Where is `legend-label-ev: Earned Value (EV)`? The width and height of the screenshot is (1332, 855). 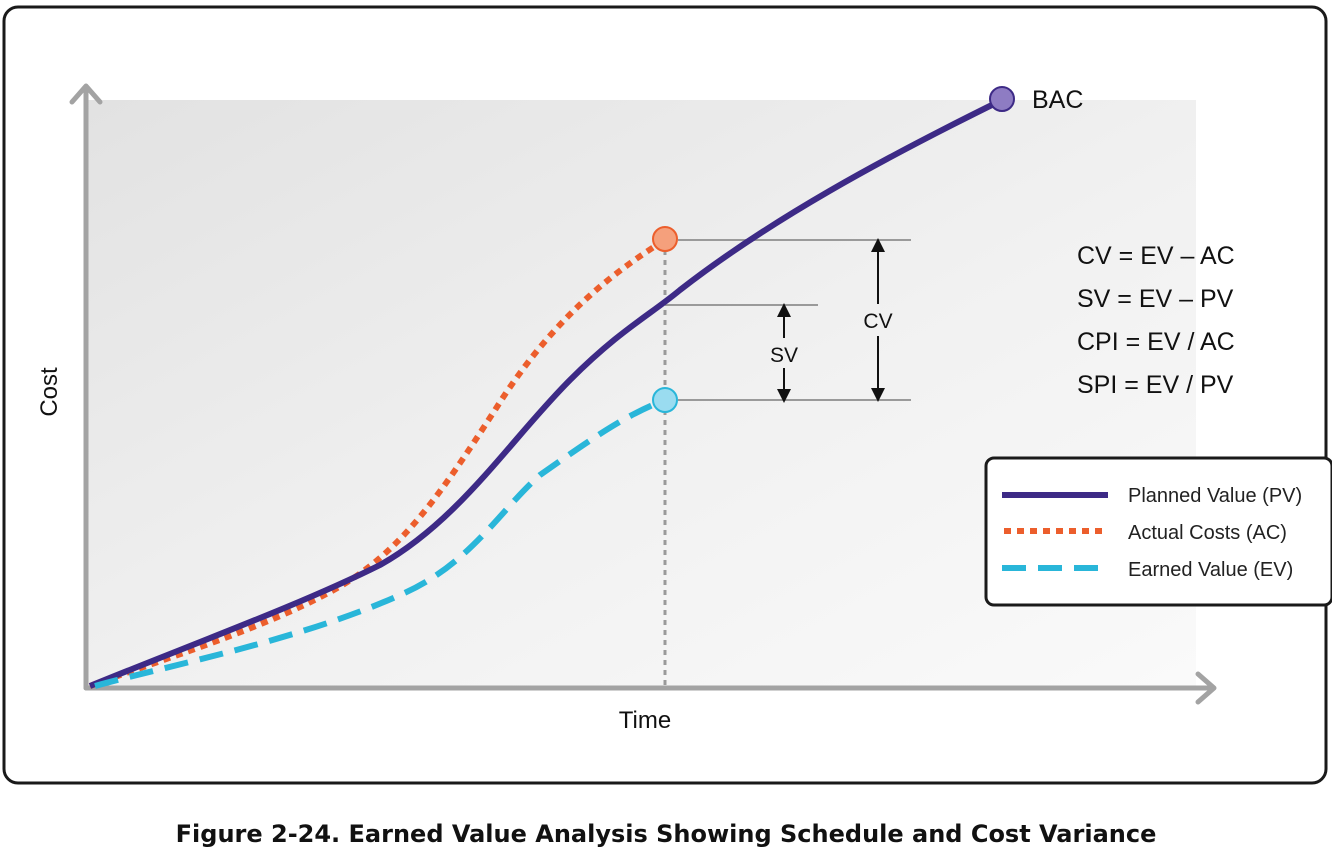
legend-label-ev: Earned Value (EV) is located at coordinates (1210, 570).